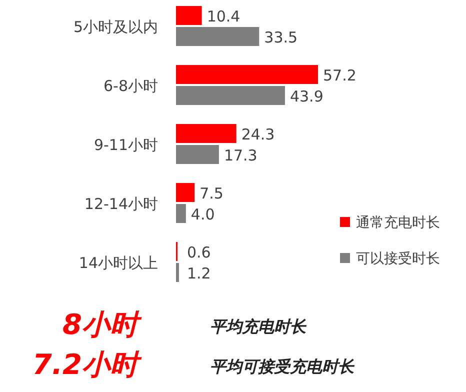 Image resolution: width=466 pixels, height=392 pixels. What do you see at coordinates (126, 145) in the screenshot?
I see `y-tick-label: 9-11小时` at bounding box center [126, 145].